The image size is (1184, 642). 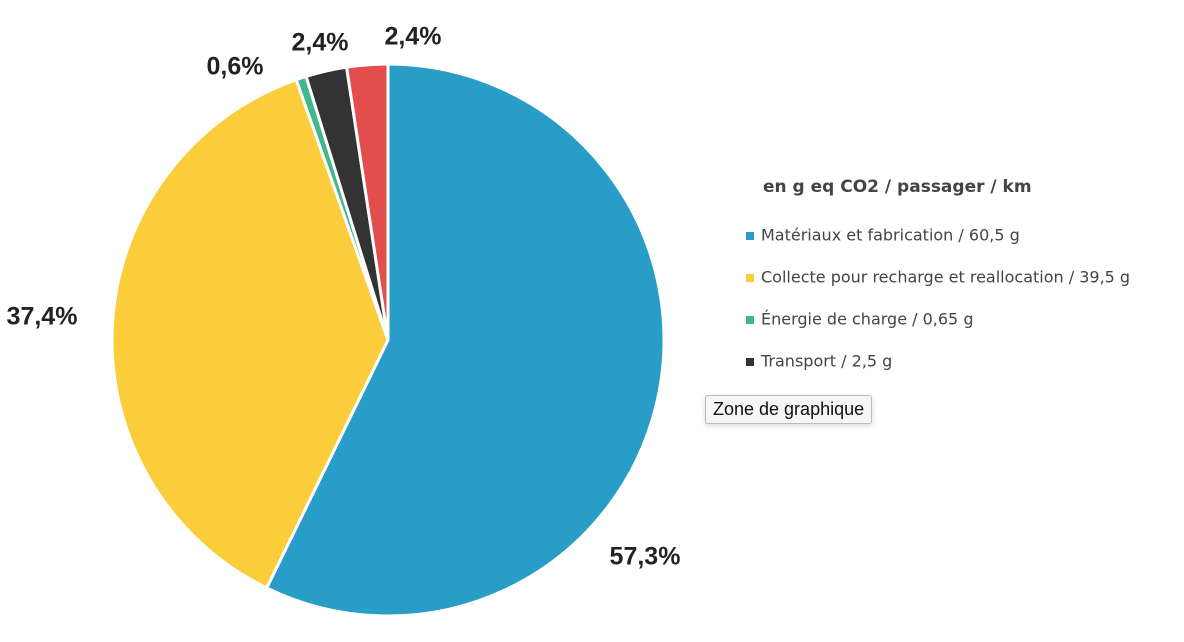 I want to click on legend-label: Énergie de charge / 0,65 g, so click(x=867, y=319).